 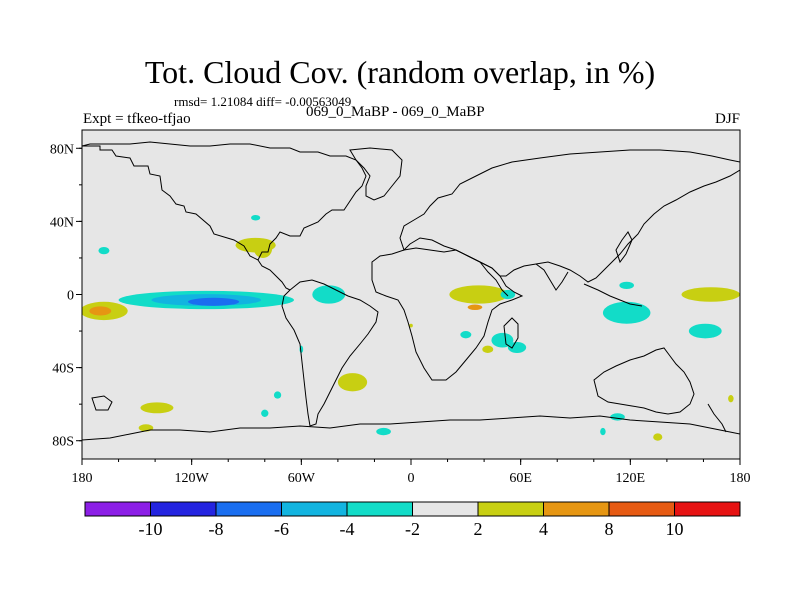 What do you see at coordinates (543, 529) in the screenshot?
I see `colorbar-label: 4` at bounding box center [543, 529].